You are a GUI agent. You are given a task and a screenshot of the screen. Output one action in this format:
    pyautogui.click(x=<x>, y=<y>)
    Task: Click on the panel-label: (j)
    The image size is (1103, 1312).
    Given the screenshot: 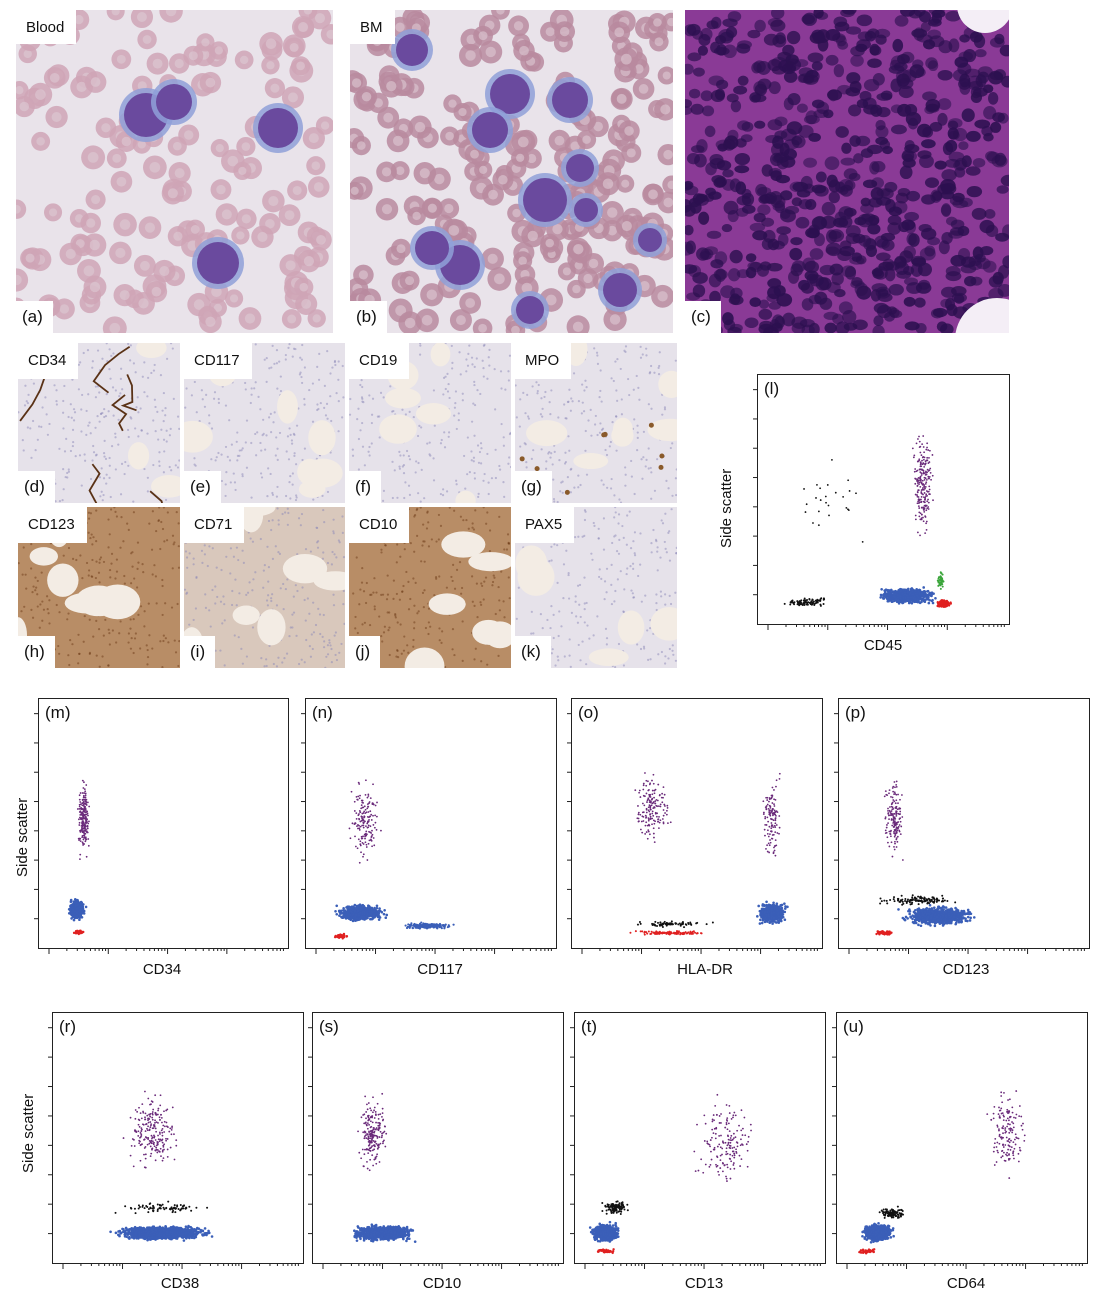 What is the action you would take?
    pyautogui.click(x=365, y=652)
    